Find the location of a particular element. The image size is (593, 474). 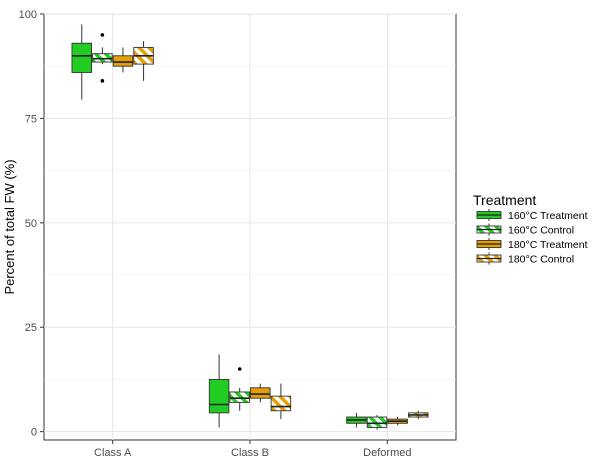

x-tick-label: Class A is located at coordinates (113, 453).